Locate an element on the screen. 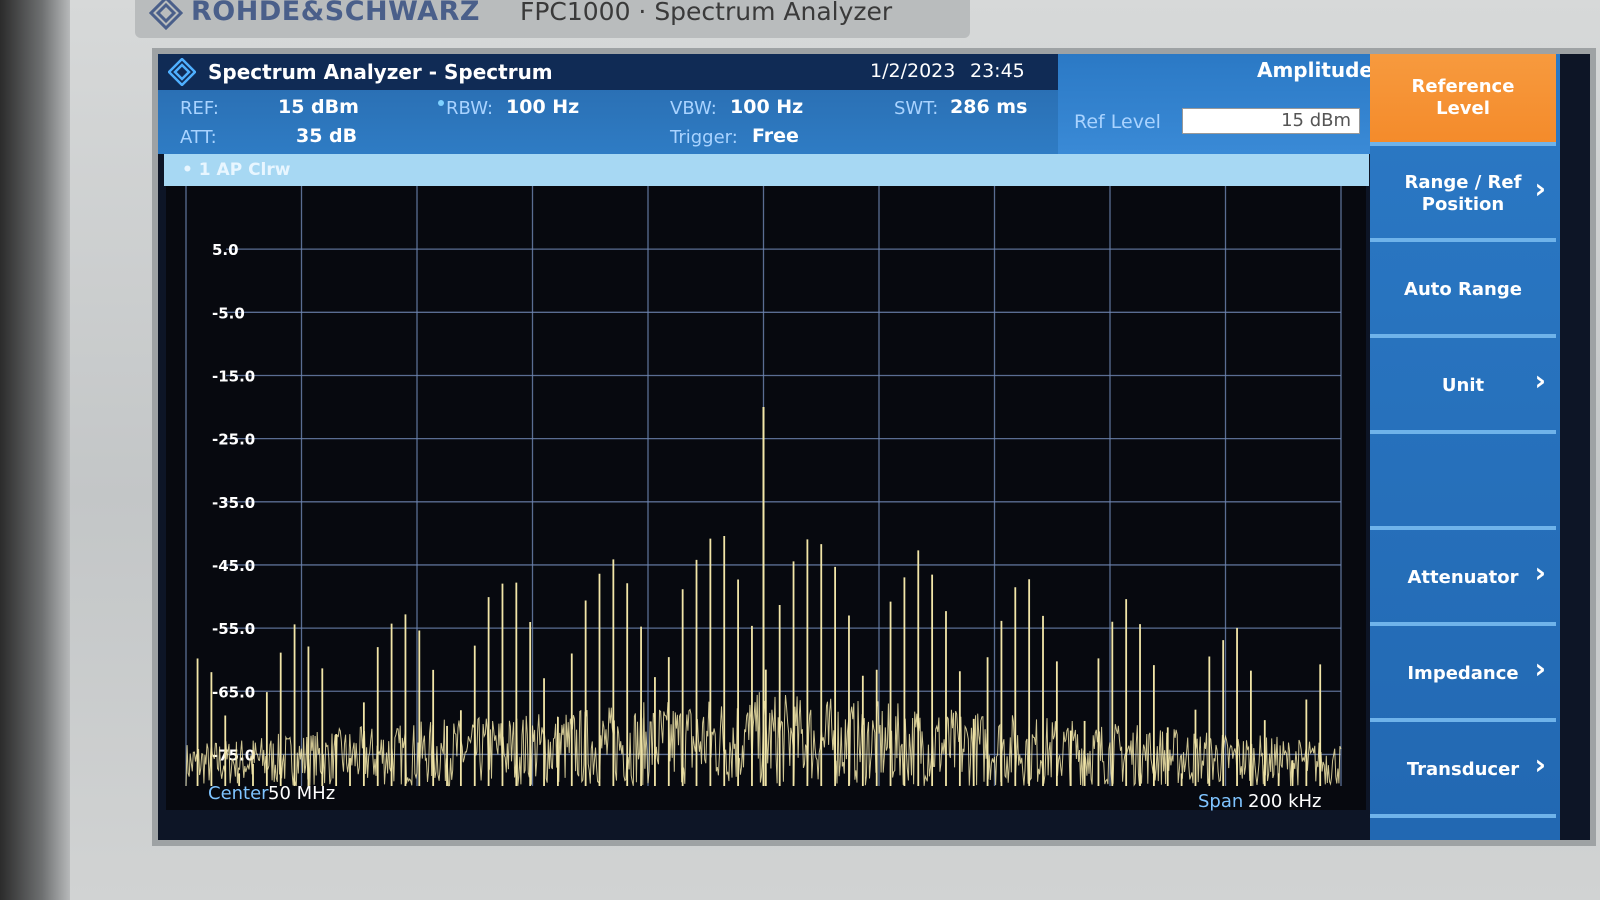 The image size is (1600, 900). ref-level-input: 15 dBm is located at coordinates (1271, 121).